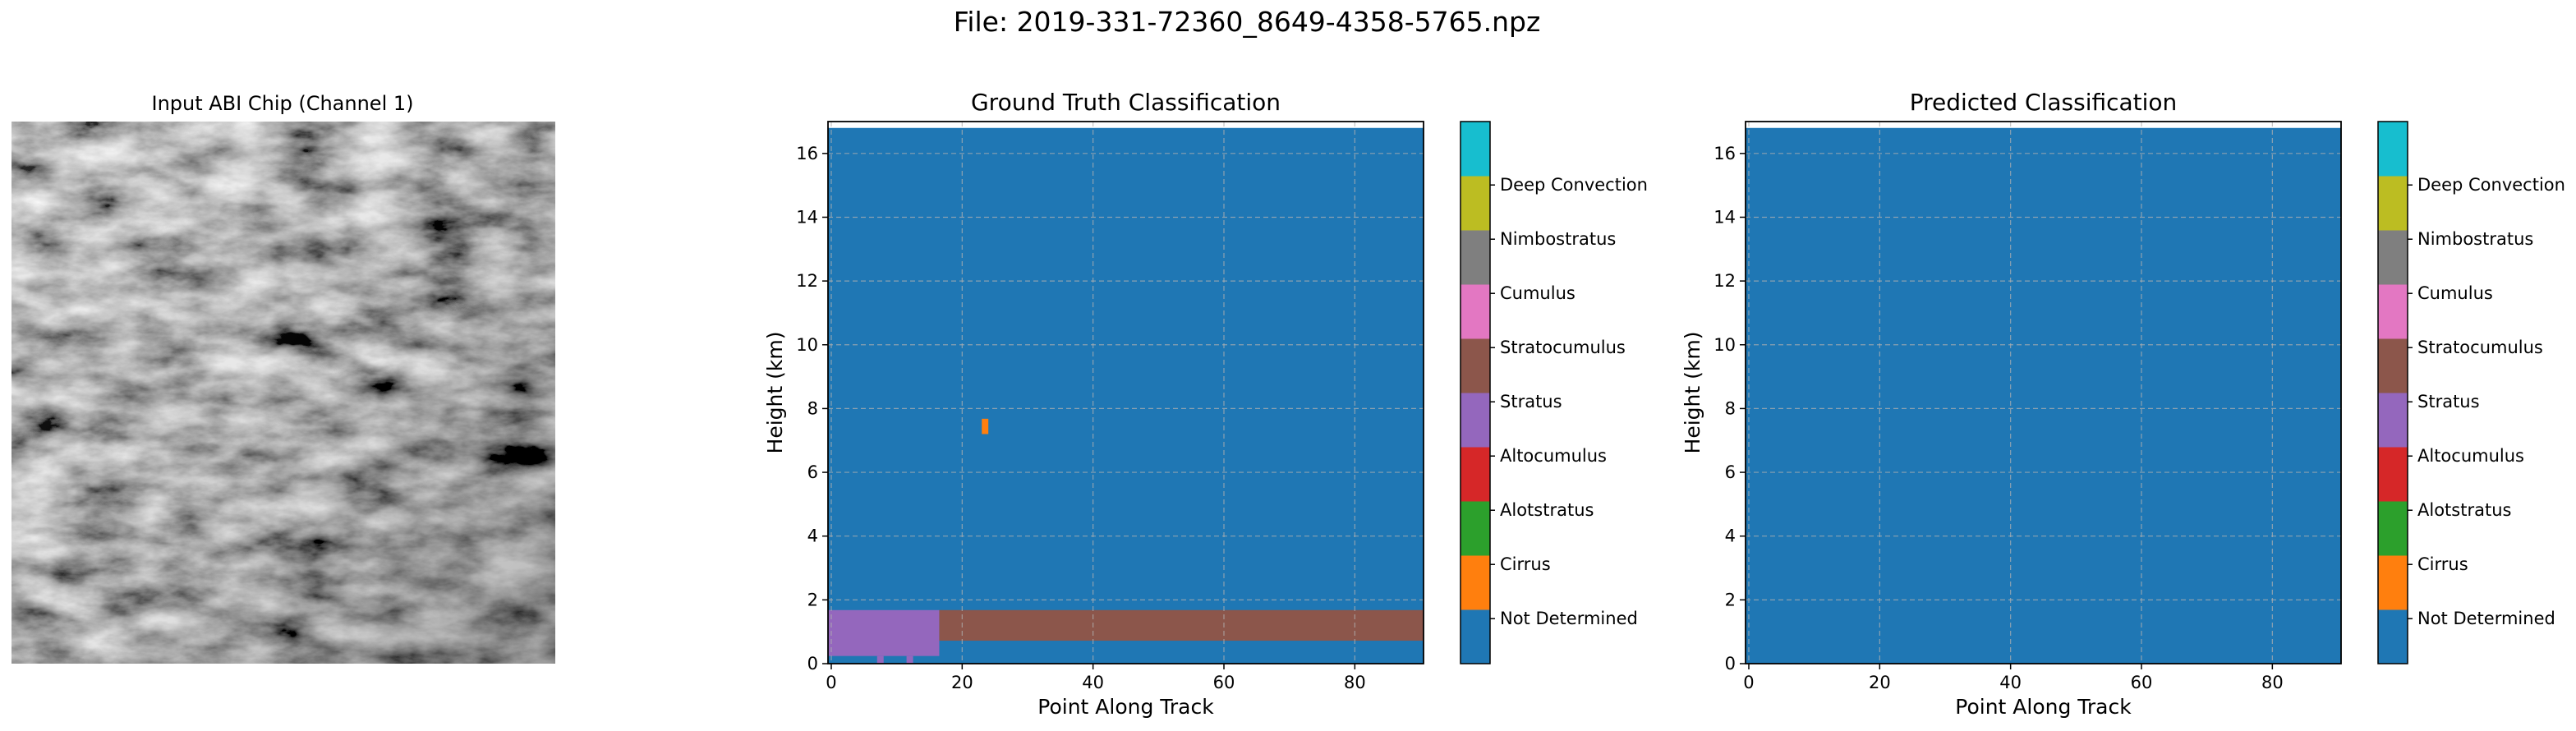 The height and width of the screenshot is (731, 2576). I want to click on abi-chip-title: Input ABI Chip (Channel 1), so click(282, 103).